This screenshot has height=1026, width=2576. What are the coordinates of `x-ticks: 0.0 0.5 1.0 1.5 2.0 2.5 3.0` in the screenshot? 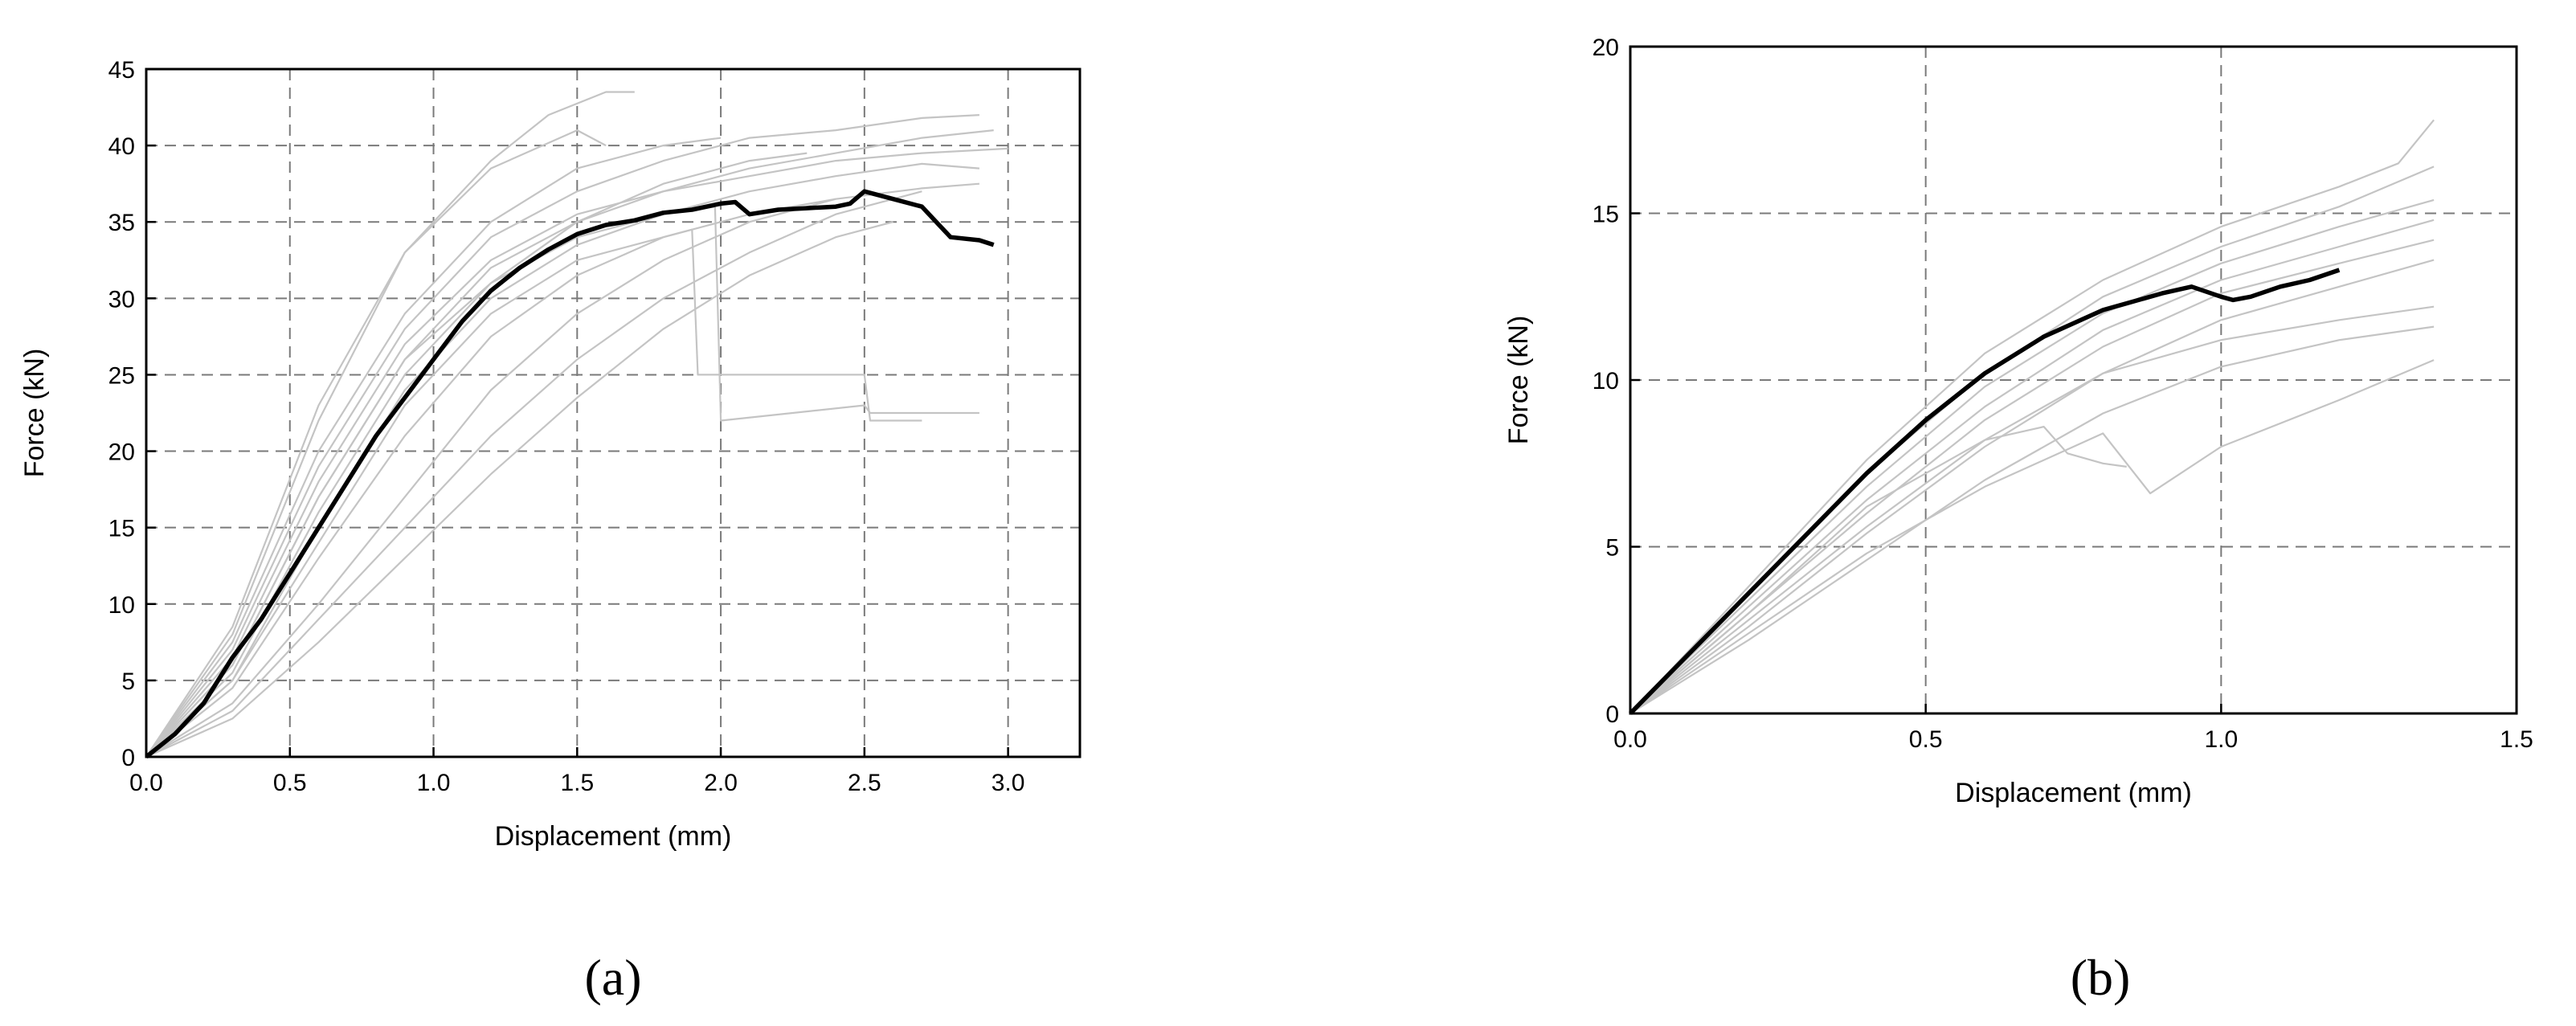 It's located at (576, 771).